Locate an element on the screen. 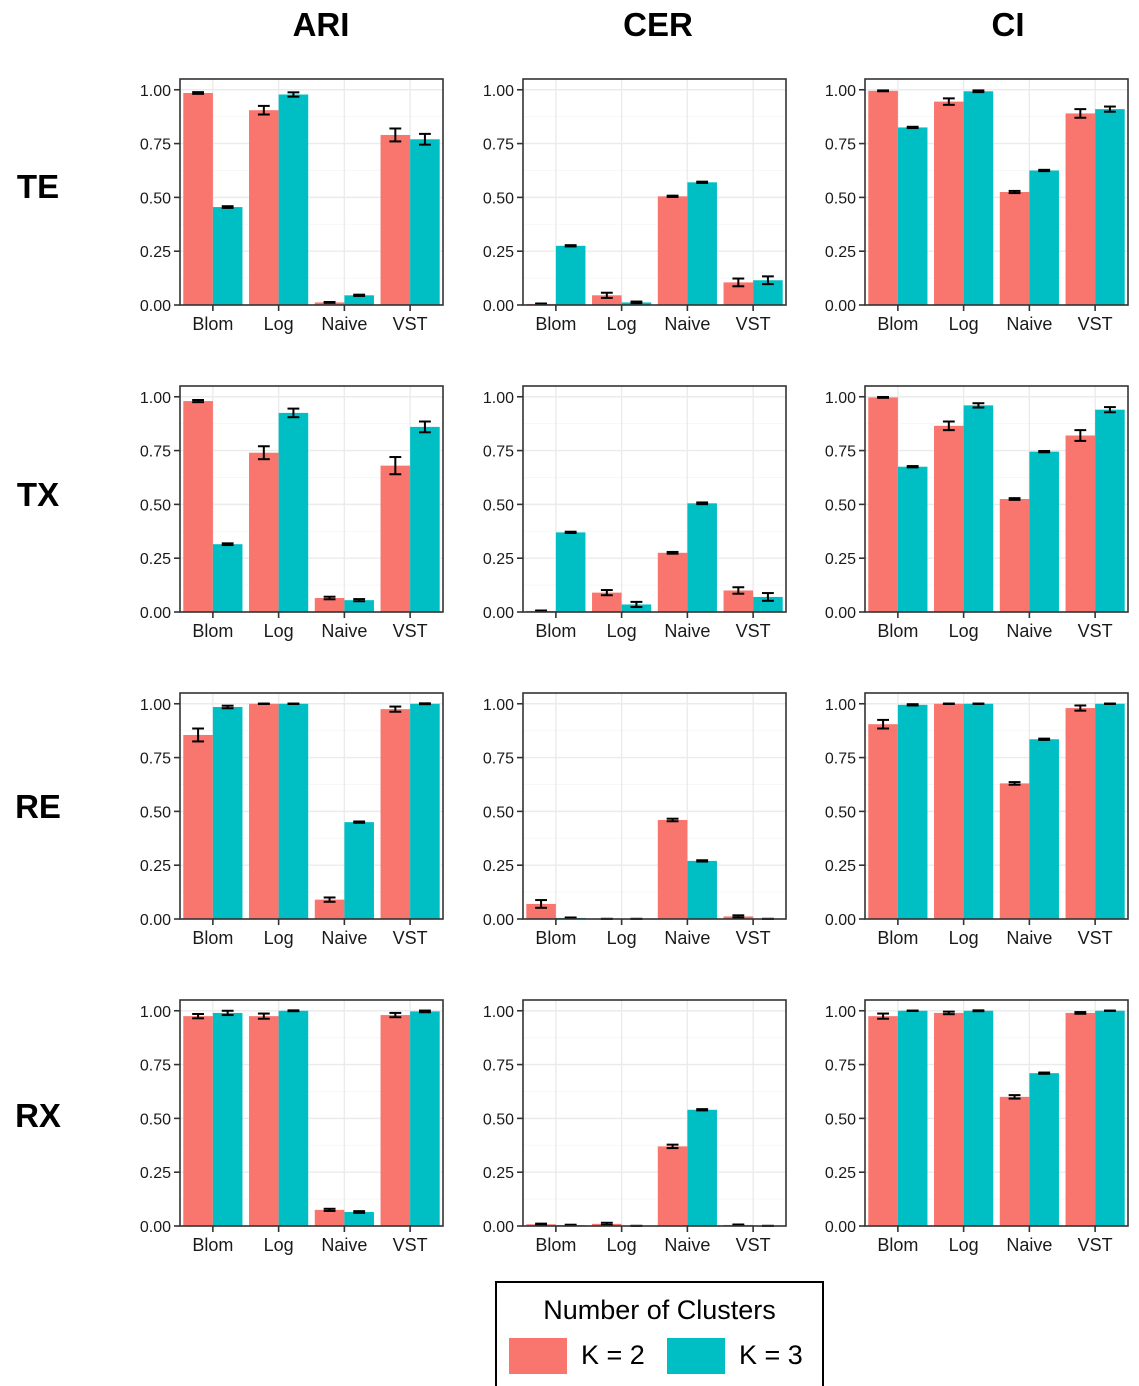  y-tick-label-tx-ci-0-75: 0.75 is located at coordinates (840, 452).